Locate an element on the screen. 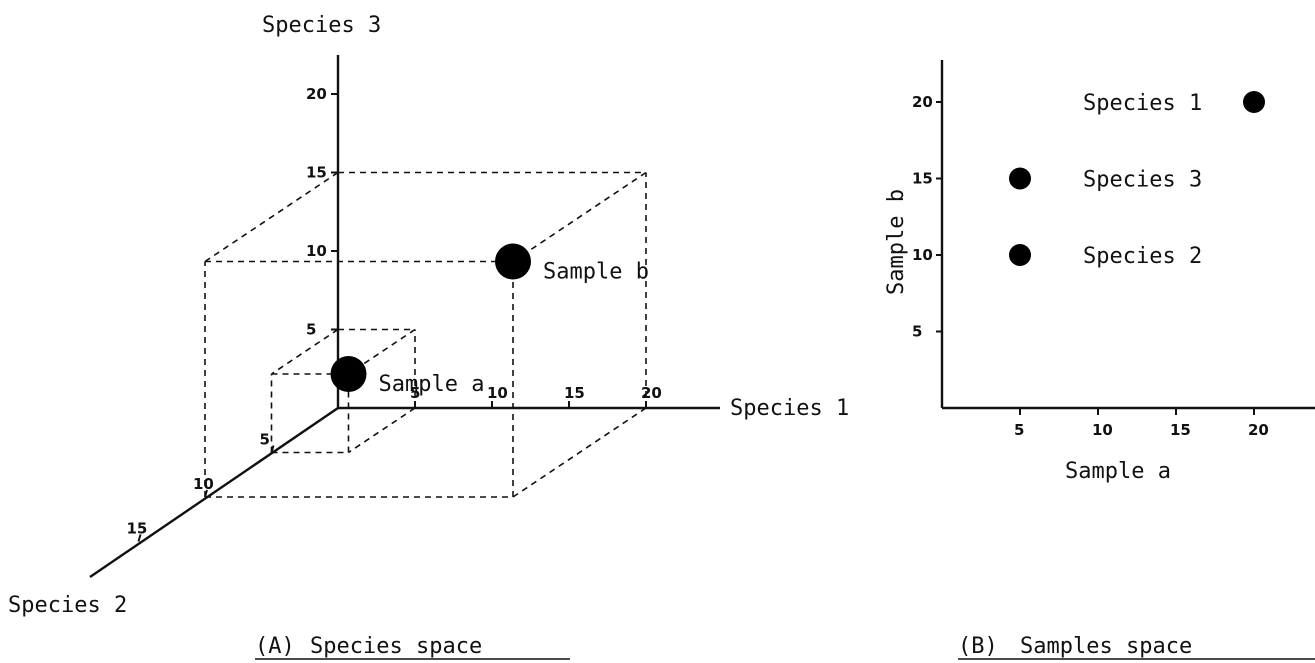 The image size is (1315, 663). sample-points: Sample a Sample b is located at coordinates (489, 320).